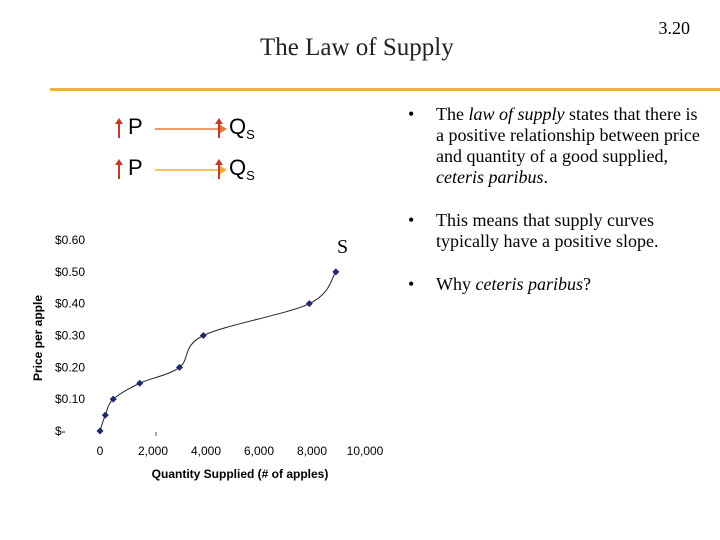 Image resolution: width=720 pixels, height=540 pixels. I want to click on price-quantity-relation-row-2: P QS, so click(194, 169).